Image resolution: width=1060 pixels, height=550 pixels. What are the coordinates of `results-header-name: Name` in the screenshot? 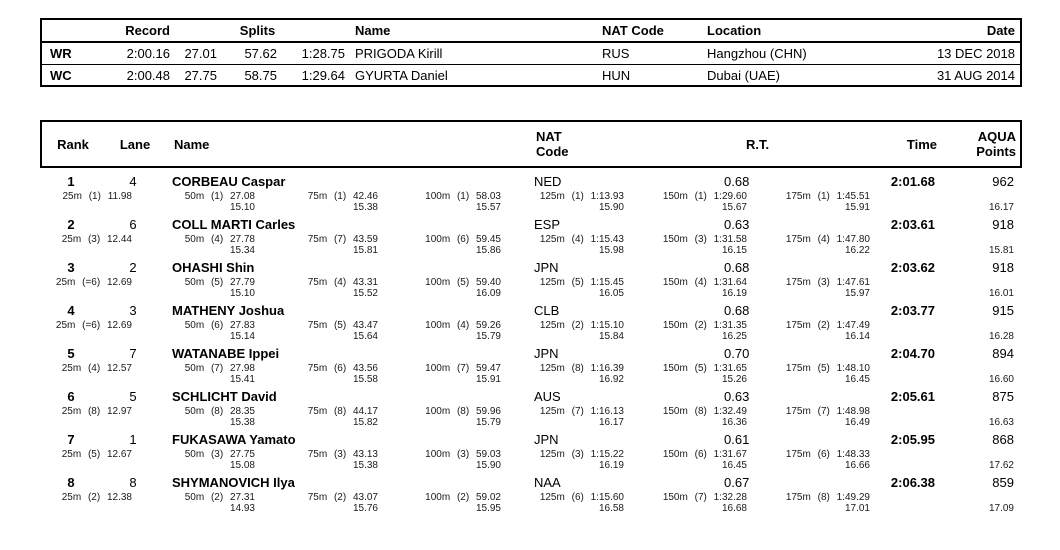 It's located at (192, 144).